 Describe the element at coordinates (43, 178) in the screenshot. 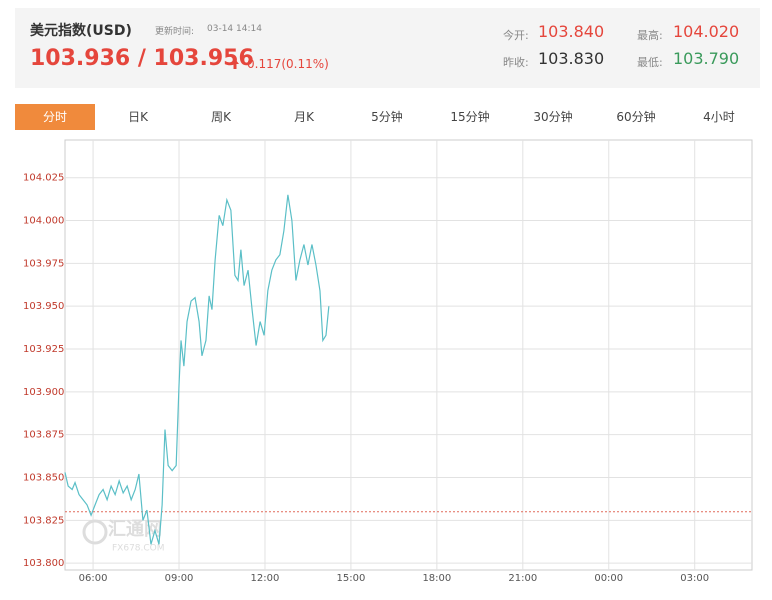

I see `y-tick-label: 104.025` at that location.